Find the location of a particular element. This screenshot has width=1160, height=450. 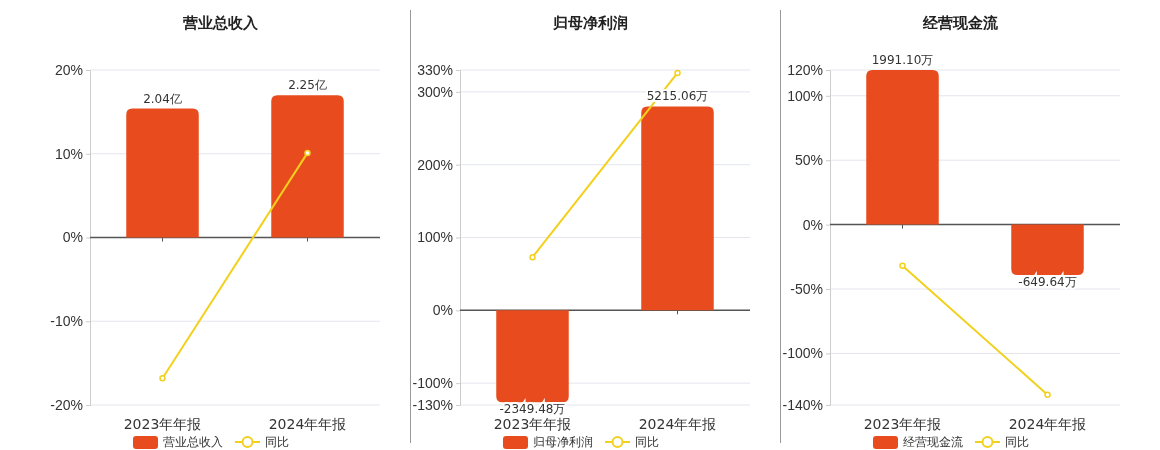

data-label: 1991.10万 is located at coordinates (902, 60).